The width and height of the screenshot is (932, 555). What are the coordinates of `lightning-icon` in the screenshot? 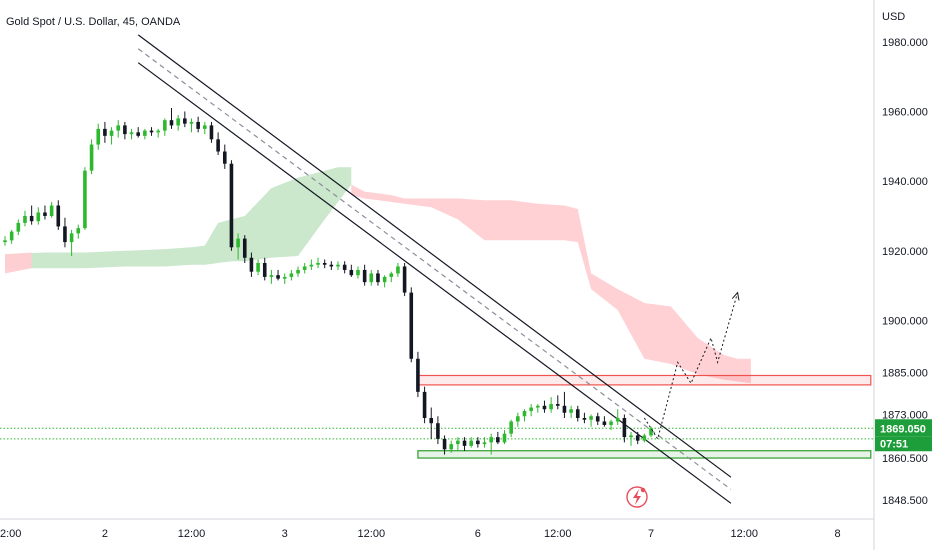 It's located at (637, 497).